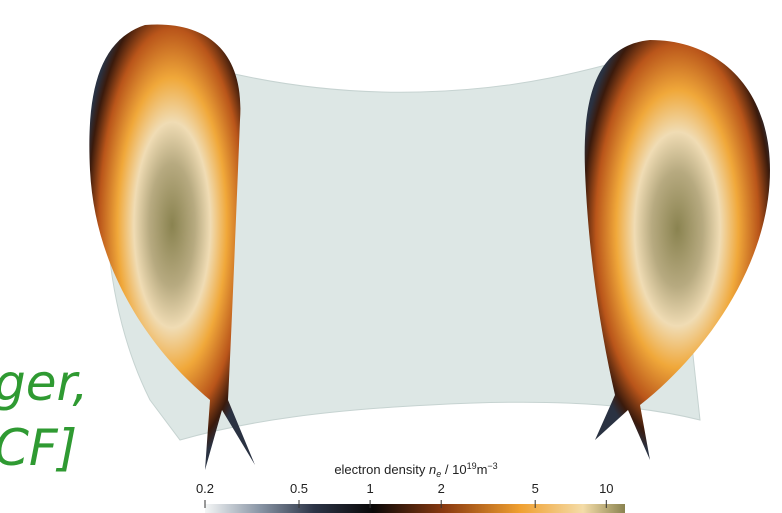 This screenshot has width=782, height=513. What do you see at coordinates (415, 470) in the screenshot?
I see `colorbar-label: electron density ne / 1019m−3` at bounding box center [415, 470].